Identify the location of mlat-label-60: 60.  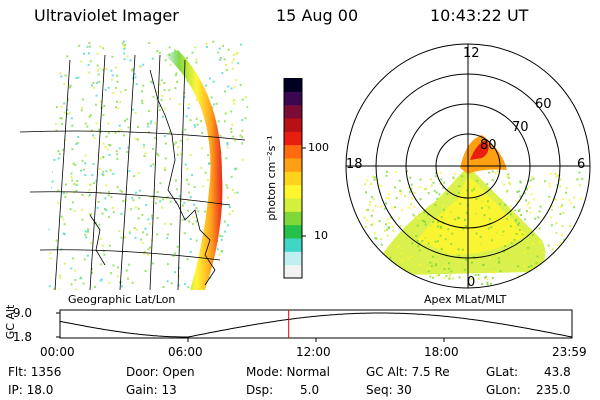
(543, 104).